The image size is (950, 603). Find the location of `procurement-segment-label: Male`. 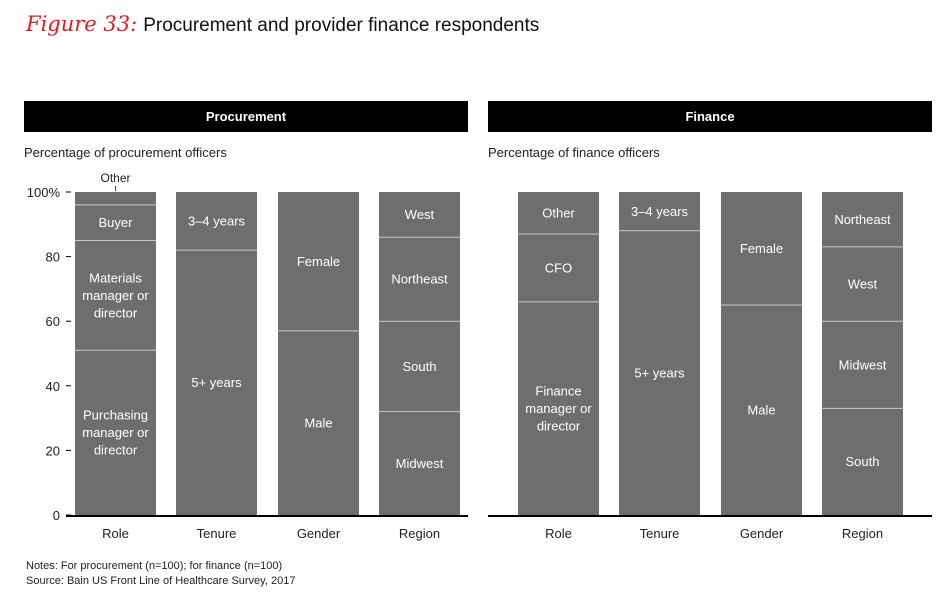

procurement-segment-label: Male is located at coordinates (318, 422).